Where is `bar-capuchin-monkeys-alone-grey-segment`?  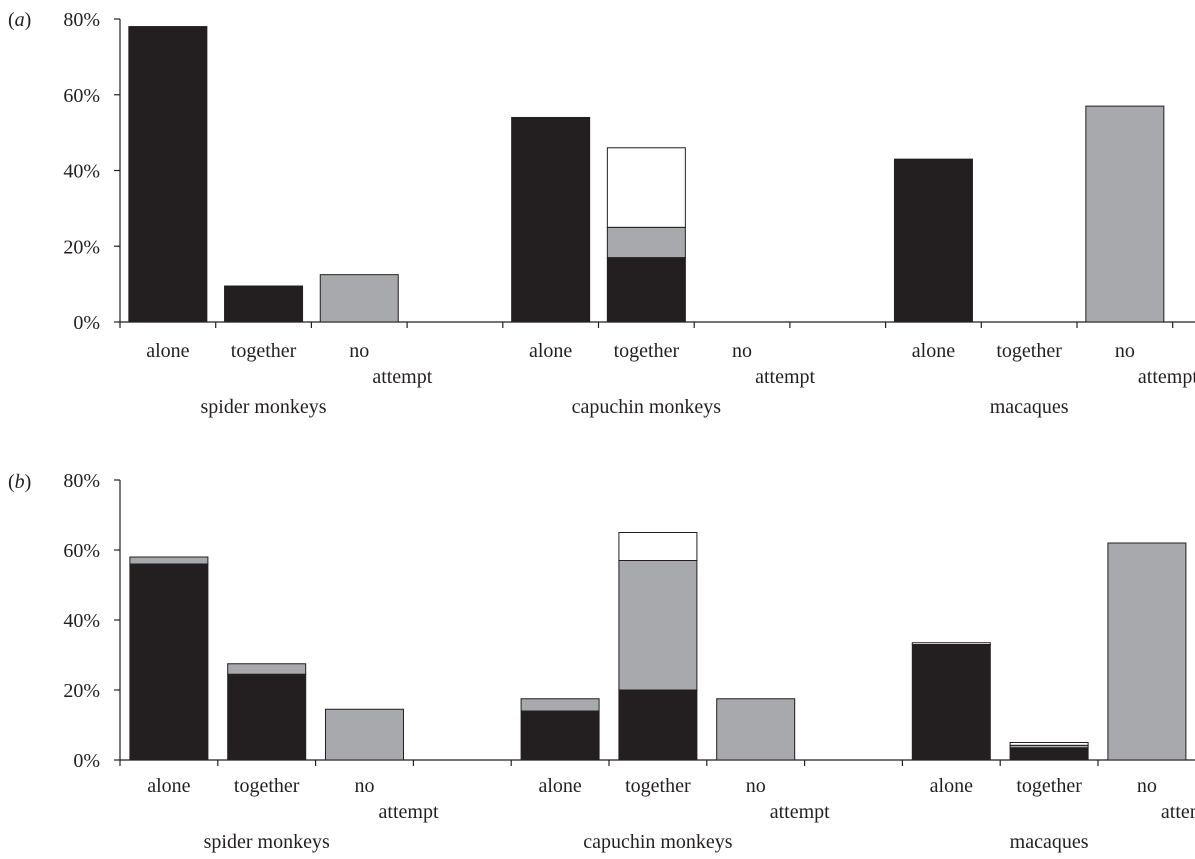 bar-capuchin-monkeys-alone-grey-segment is located at coordinates (560, 705).